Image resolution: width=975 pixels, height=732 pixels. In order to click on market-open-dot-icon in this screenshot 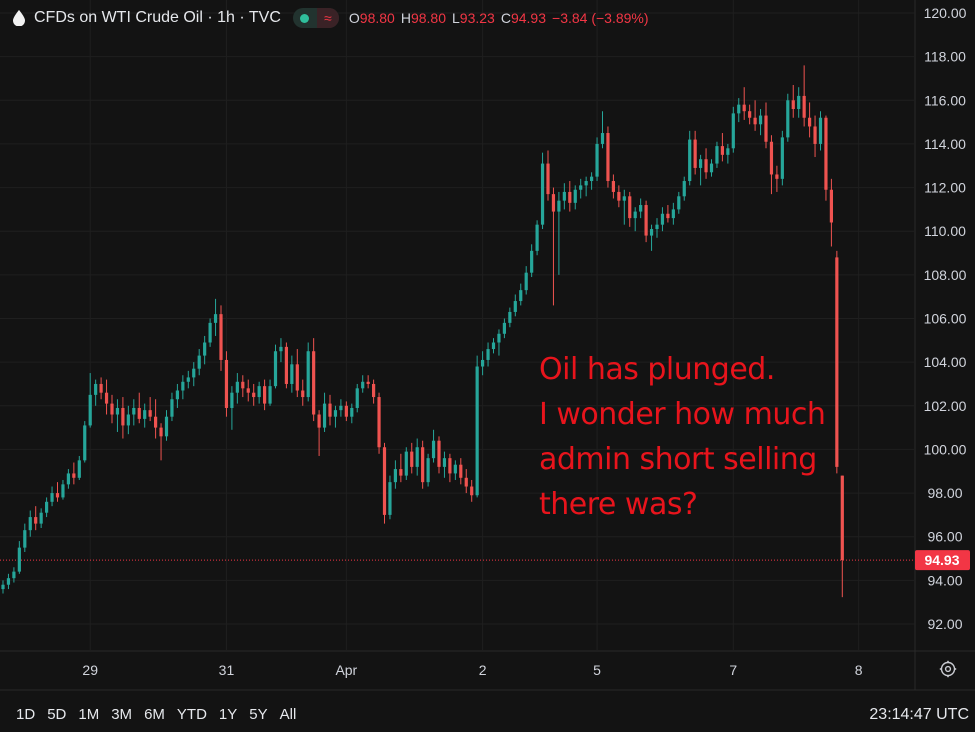, I will do `click(305, 18)`.